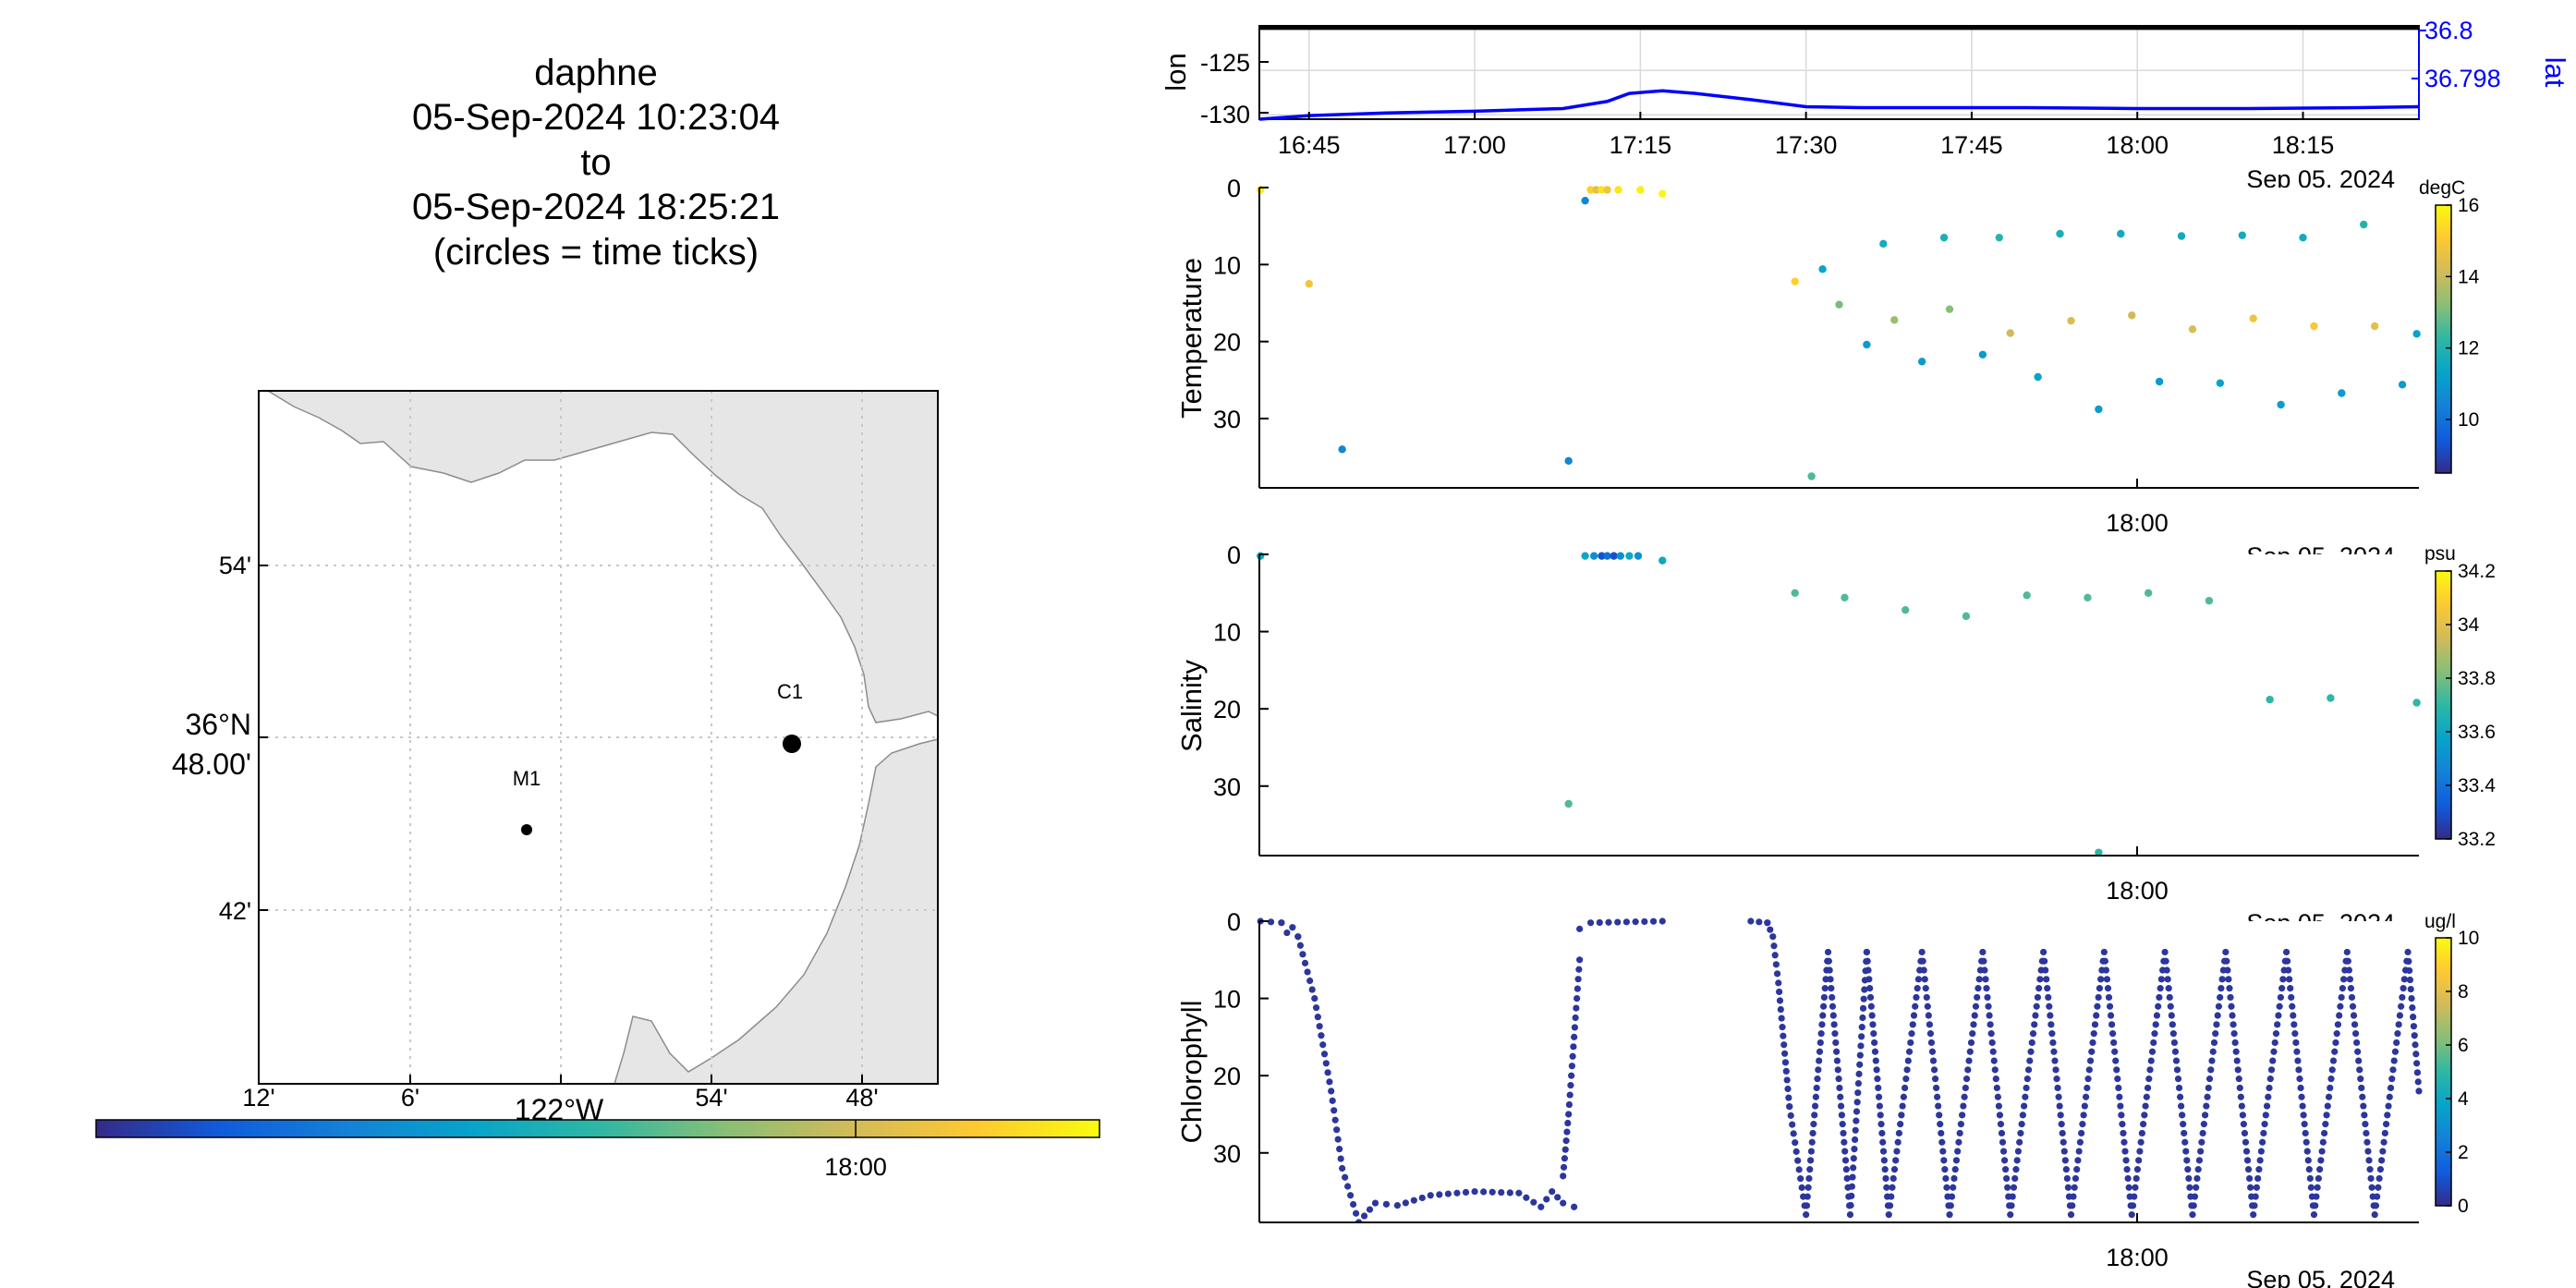 The width and height of the screenshot is (2576, 1288). What do you see at coordinates (1838, 704) in the screenshot?
I see `salinity-points` at bounding box center [1838, 704].